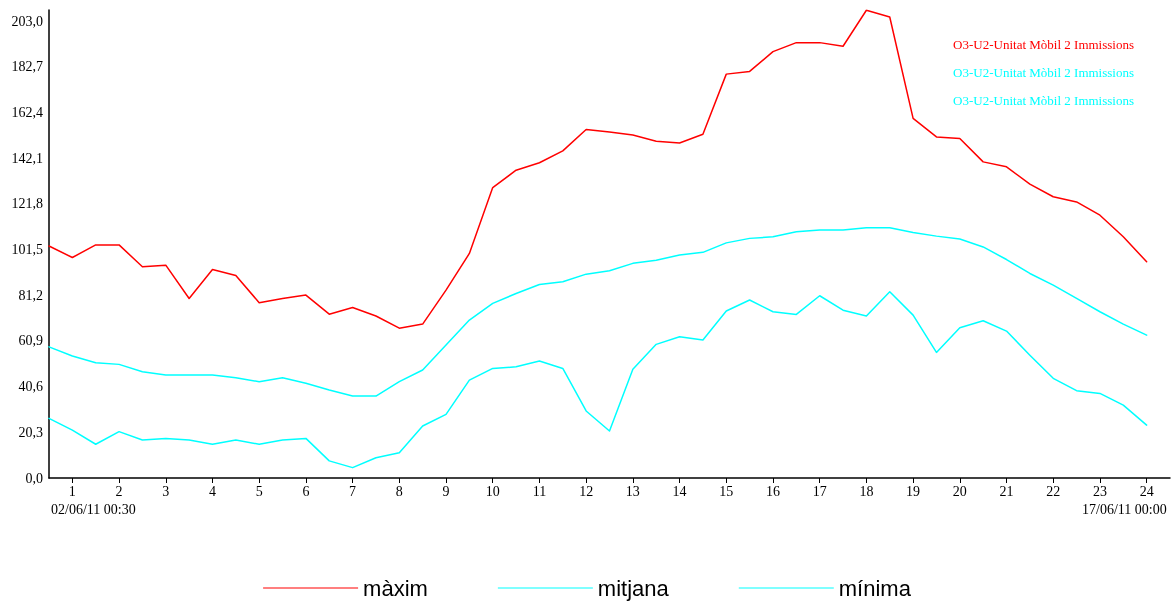  I want to click on x-tick-label: 13, so click(632, 491).